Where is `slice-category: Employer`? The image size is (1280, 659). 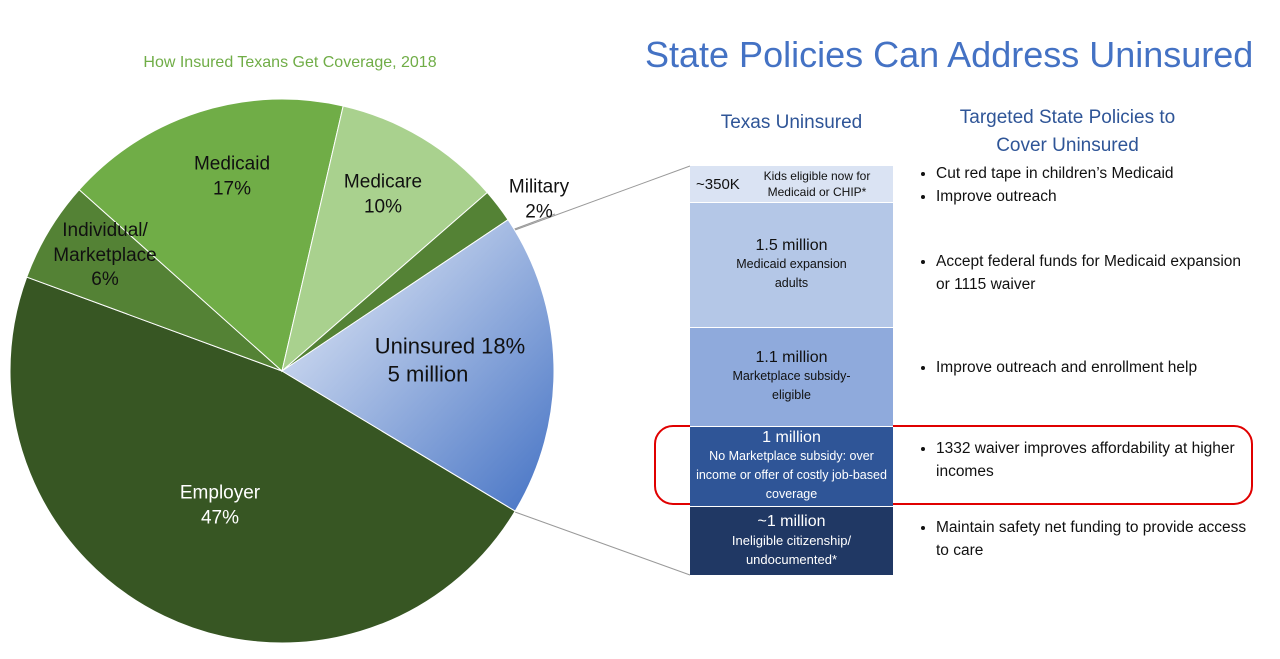 slice-category: Employer is located at coordinates (220, 493).